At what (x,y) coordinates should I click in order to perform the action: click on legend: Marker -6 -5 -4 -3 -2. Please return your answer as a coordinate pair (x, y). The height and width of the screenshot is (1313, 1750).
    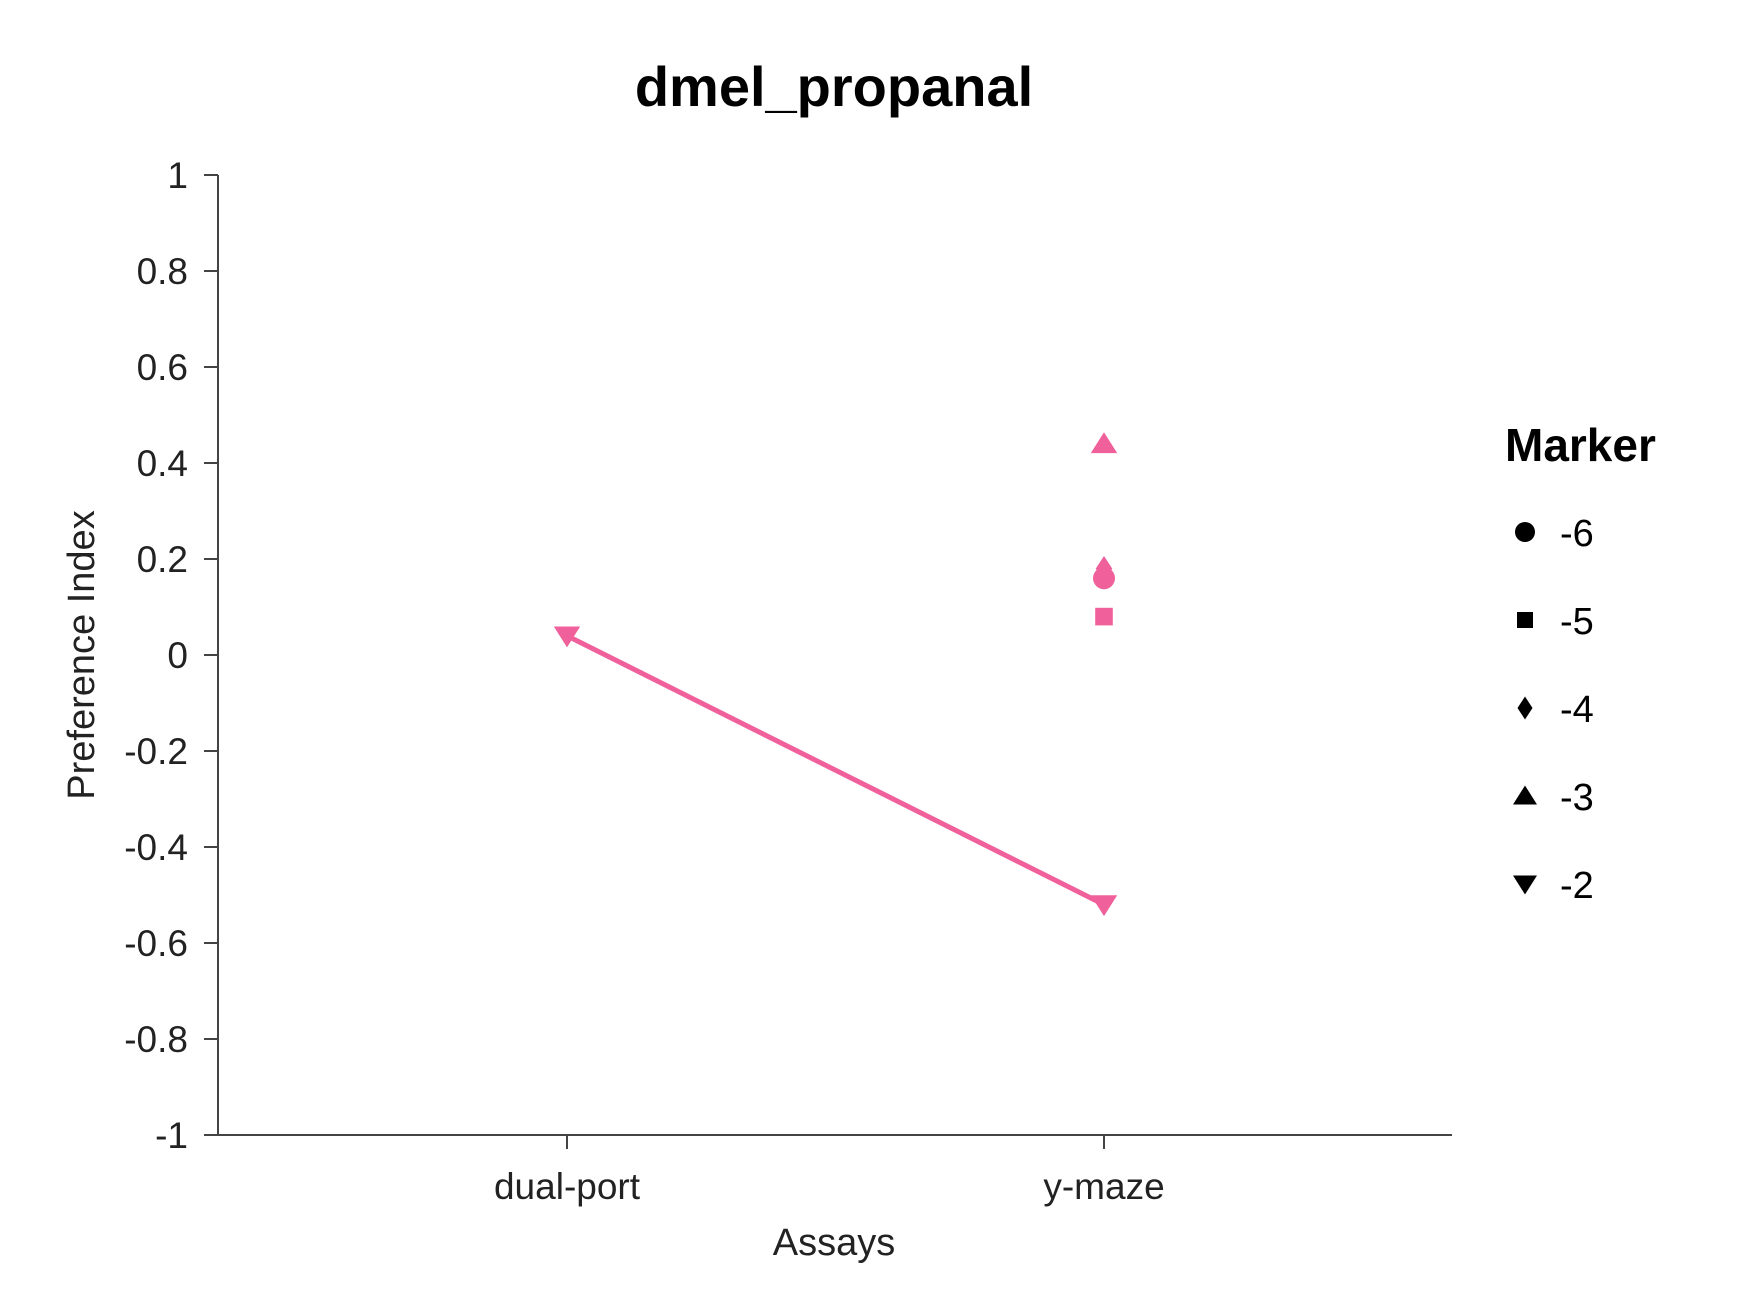
    Looking at the image, I should click on (1580, 663).